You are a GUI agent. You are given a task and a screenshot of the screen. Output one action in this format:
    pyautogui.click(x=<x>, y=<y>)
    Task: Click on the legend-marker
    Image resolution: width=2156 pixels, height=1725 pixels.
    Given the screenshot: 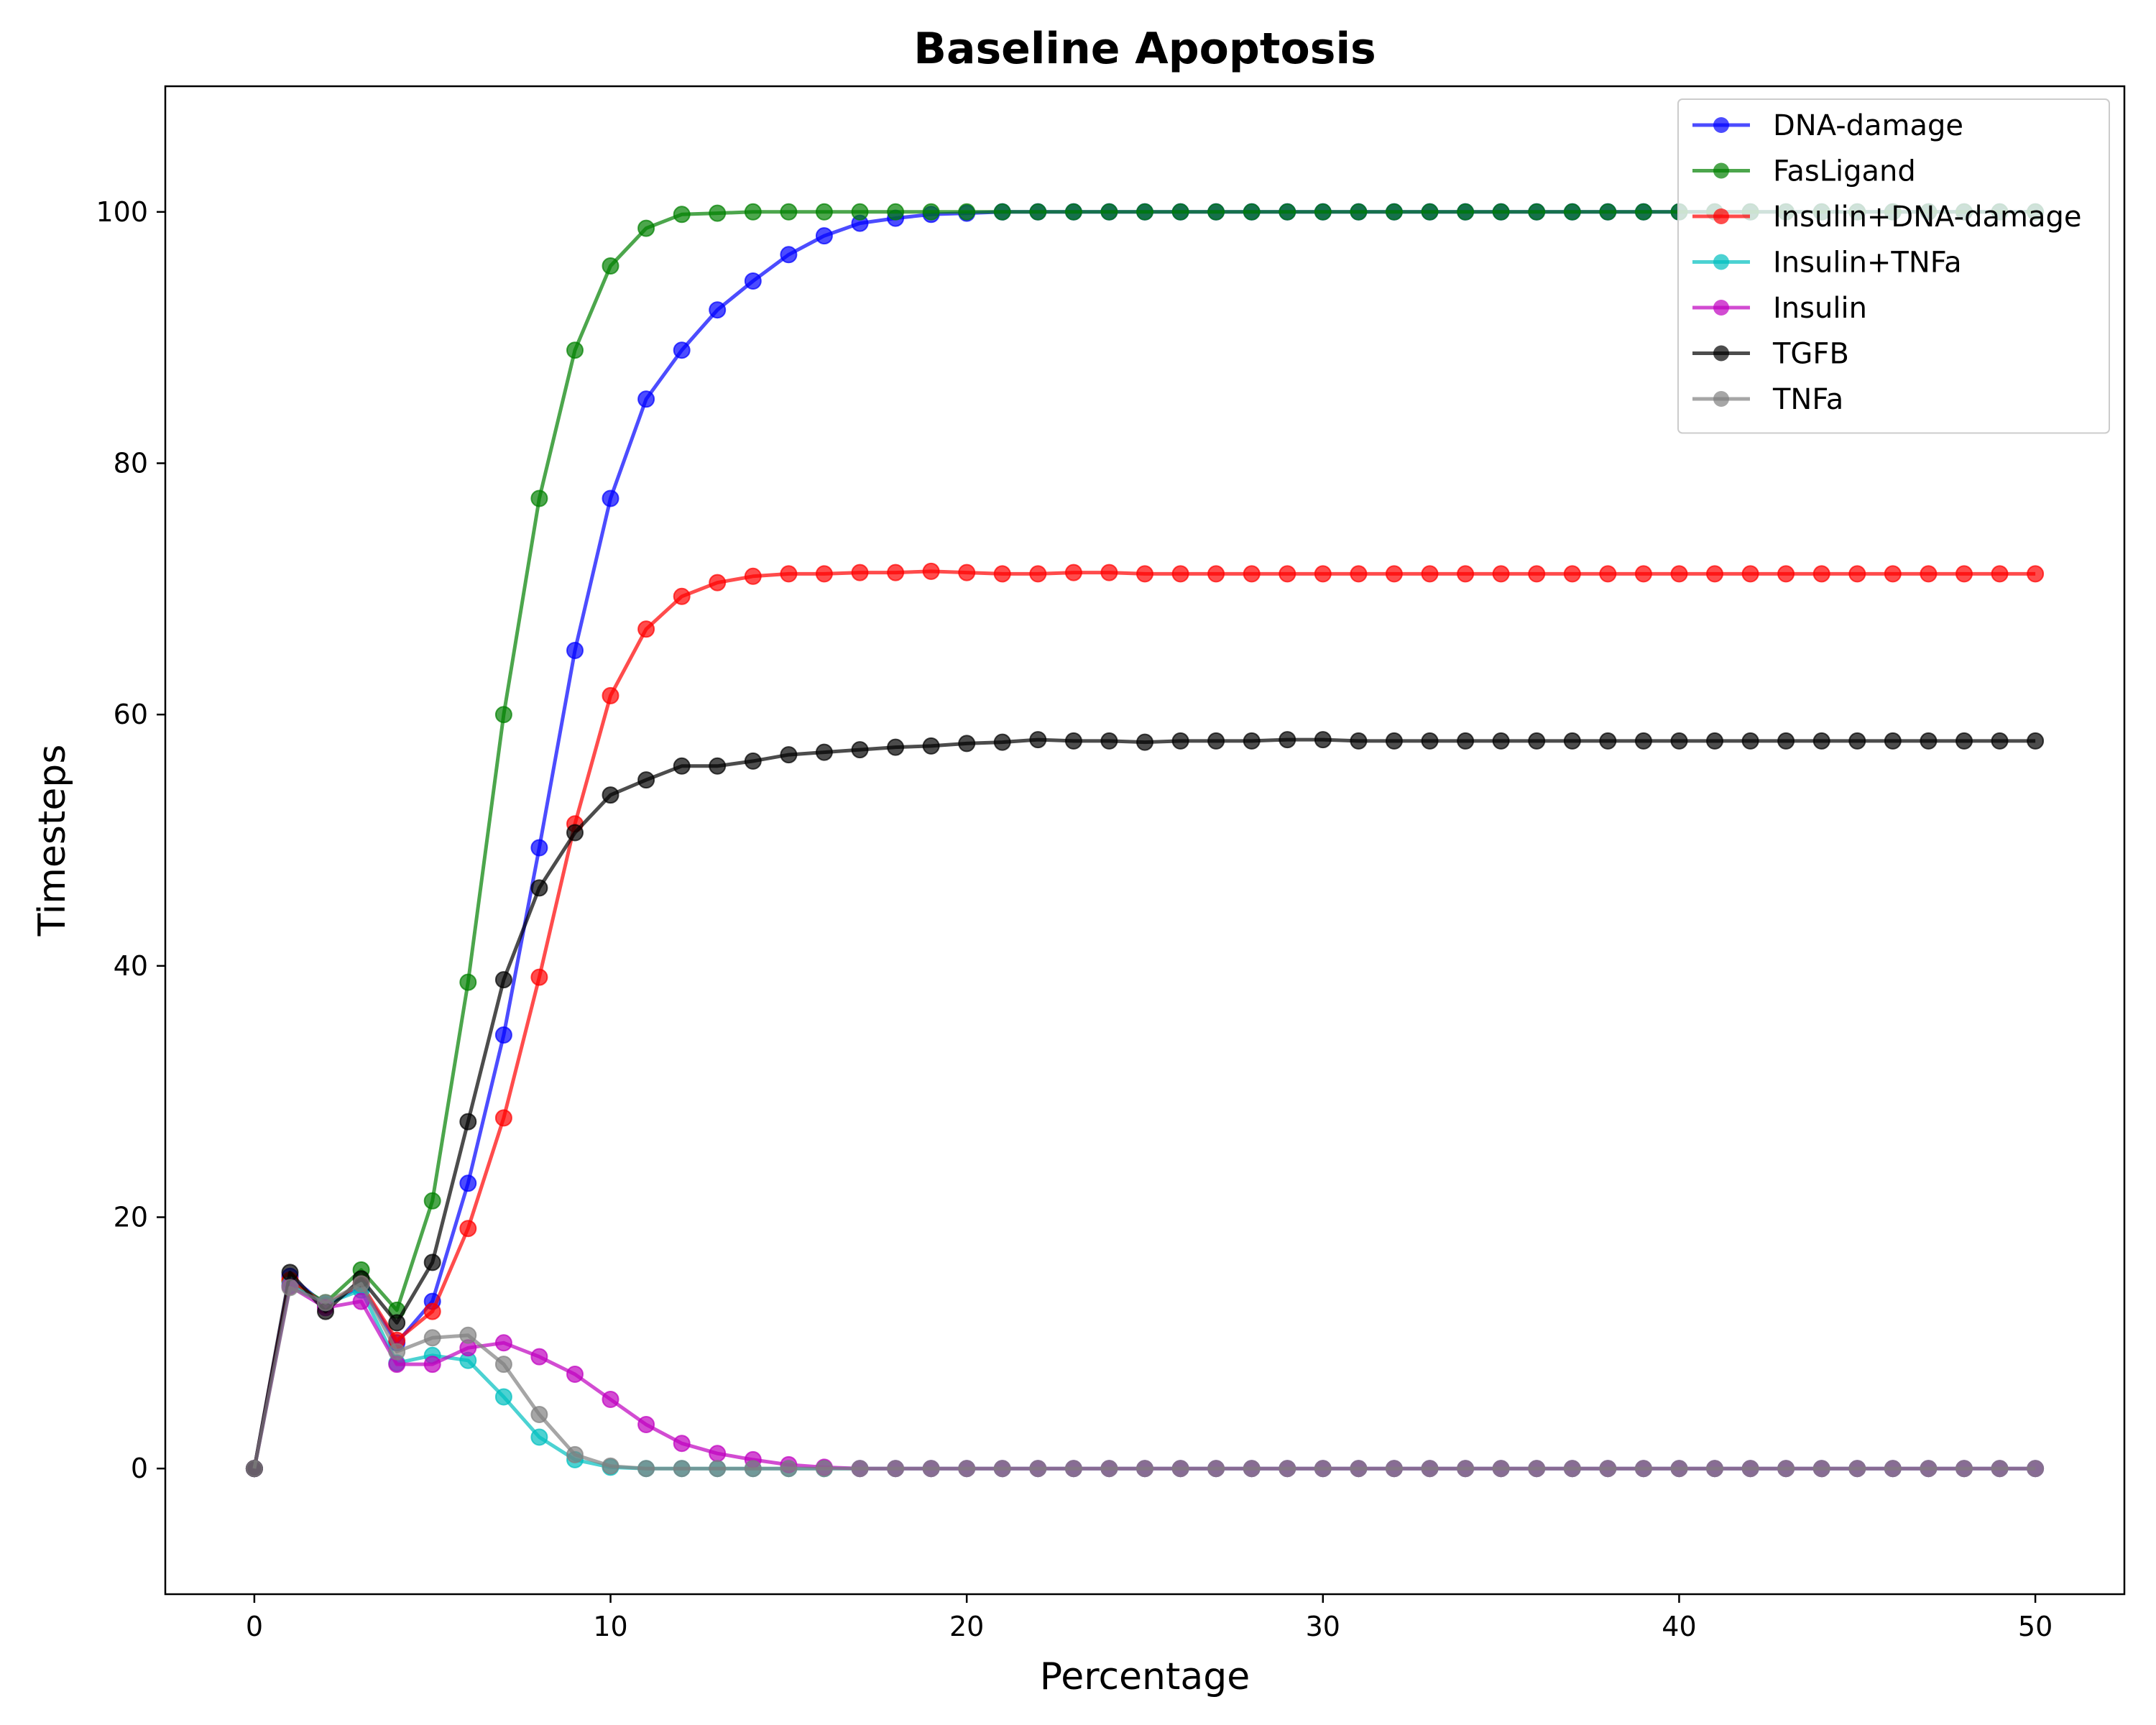 What is the action you would take?
    pyautogui.click(x=1721, y=308)
    